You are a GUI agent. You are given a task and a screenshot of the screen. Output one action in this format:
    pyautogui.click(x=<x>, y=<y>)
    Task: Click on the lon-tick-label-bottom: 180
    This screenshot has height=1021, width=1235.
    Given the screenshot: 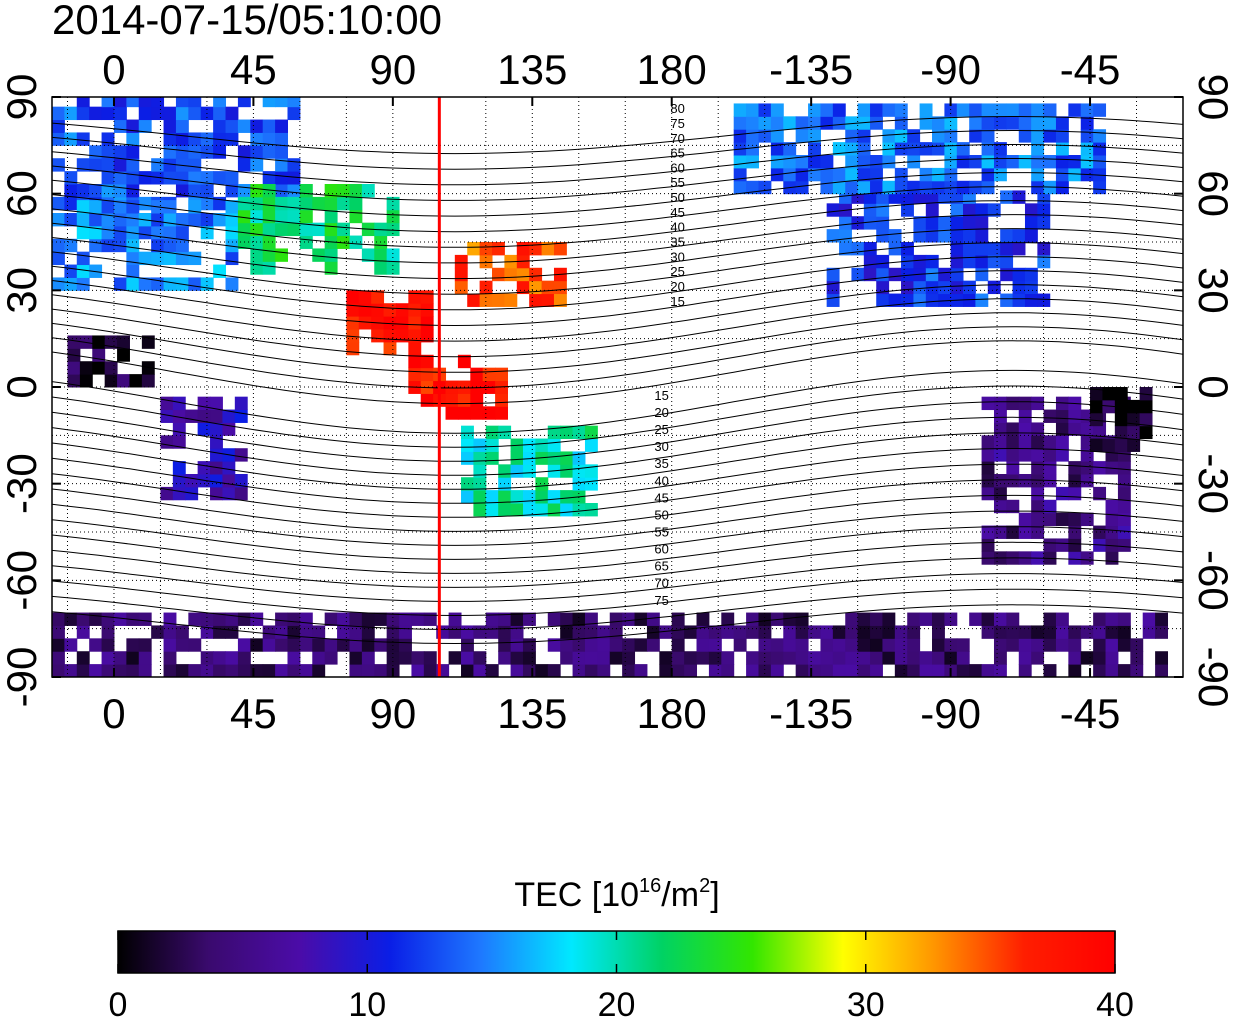 What is the action you would take?
    pyautogui.click(x=672, y=713)
    